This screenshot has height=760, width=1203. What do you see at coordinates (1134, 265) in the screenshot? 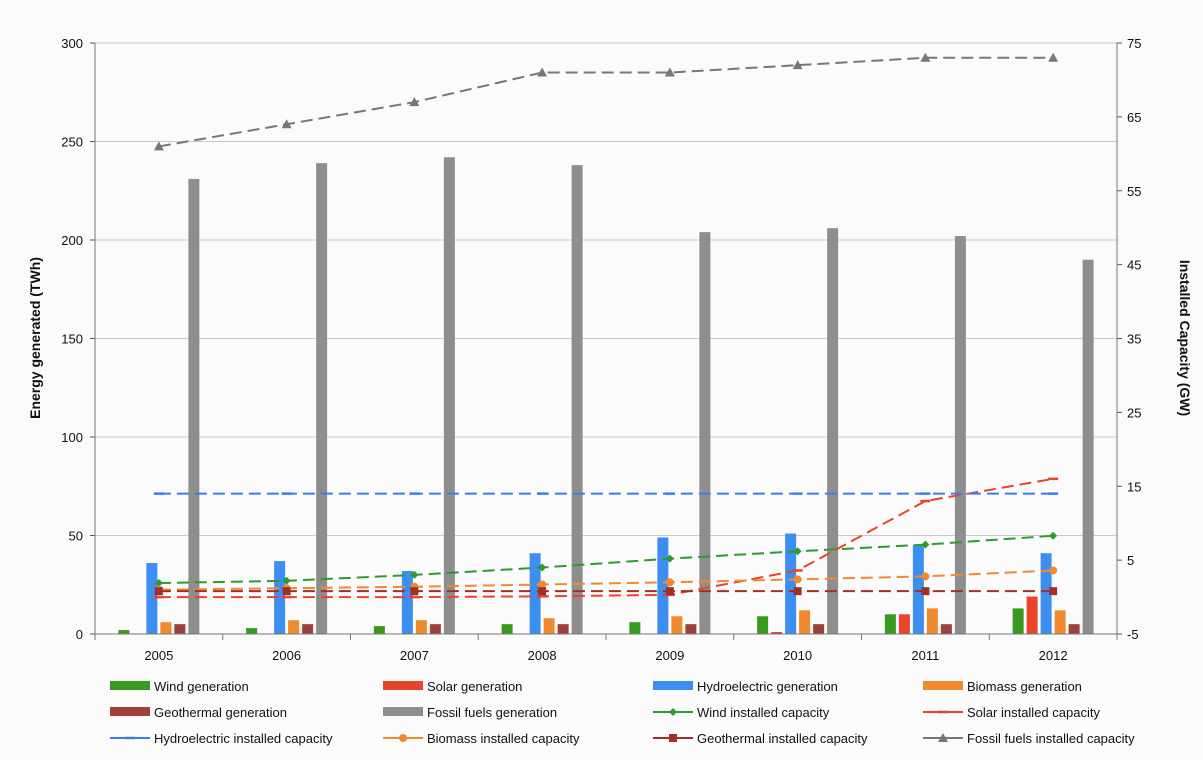
I see `y2-tick-label: 45` at bounding box center [1134, 265].